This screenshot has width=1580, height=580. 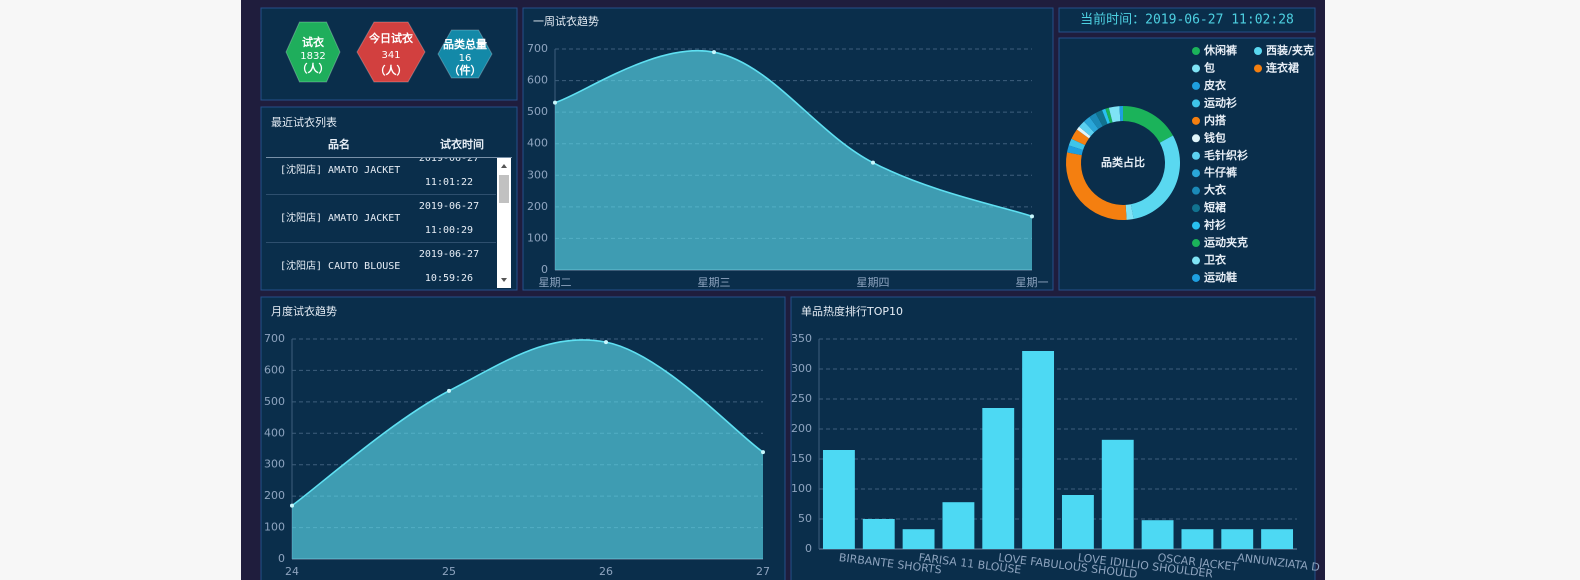 What do you see at coordinates (1215, 120) in the screenshot?
I see `legend-label: 内搭` at bounding box center [1215, 120].